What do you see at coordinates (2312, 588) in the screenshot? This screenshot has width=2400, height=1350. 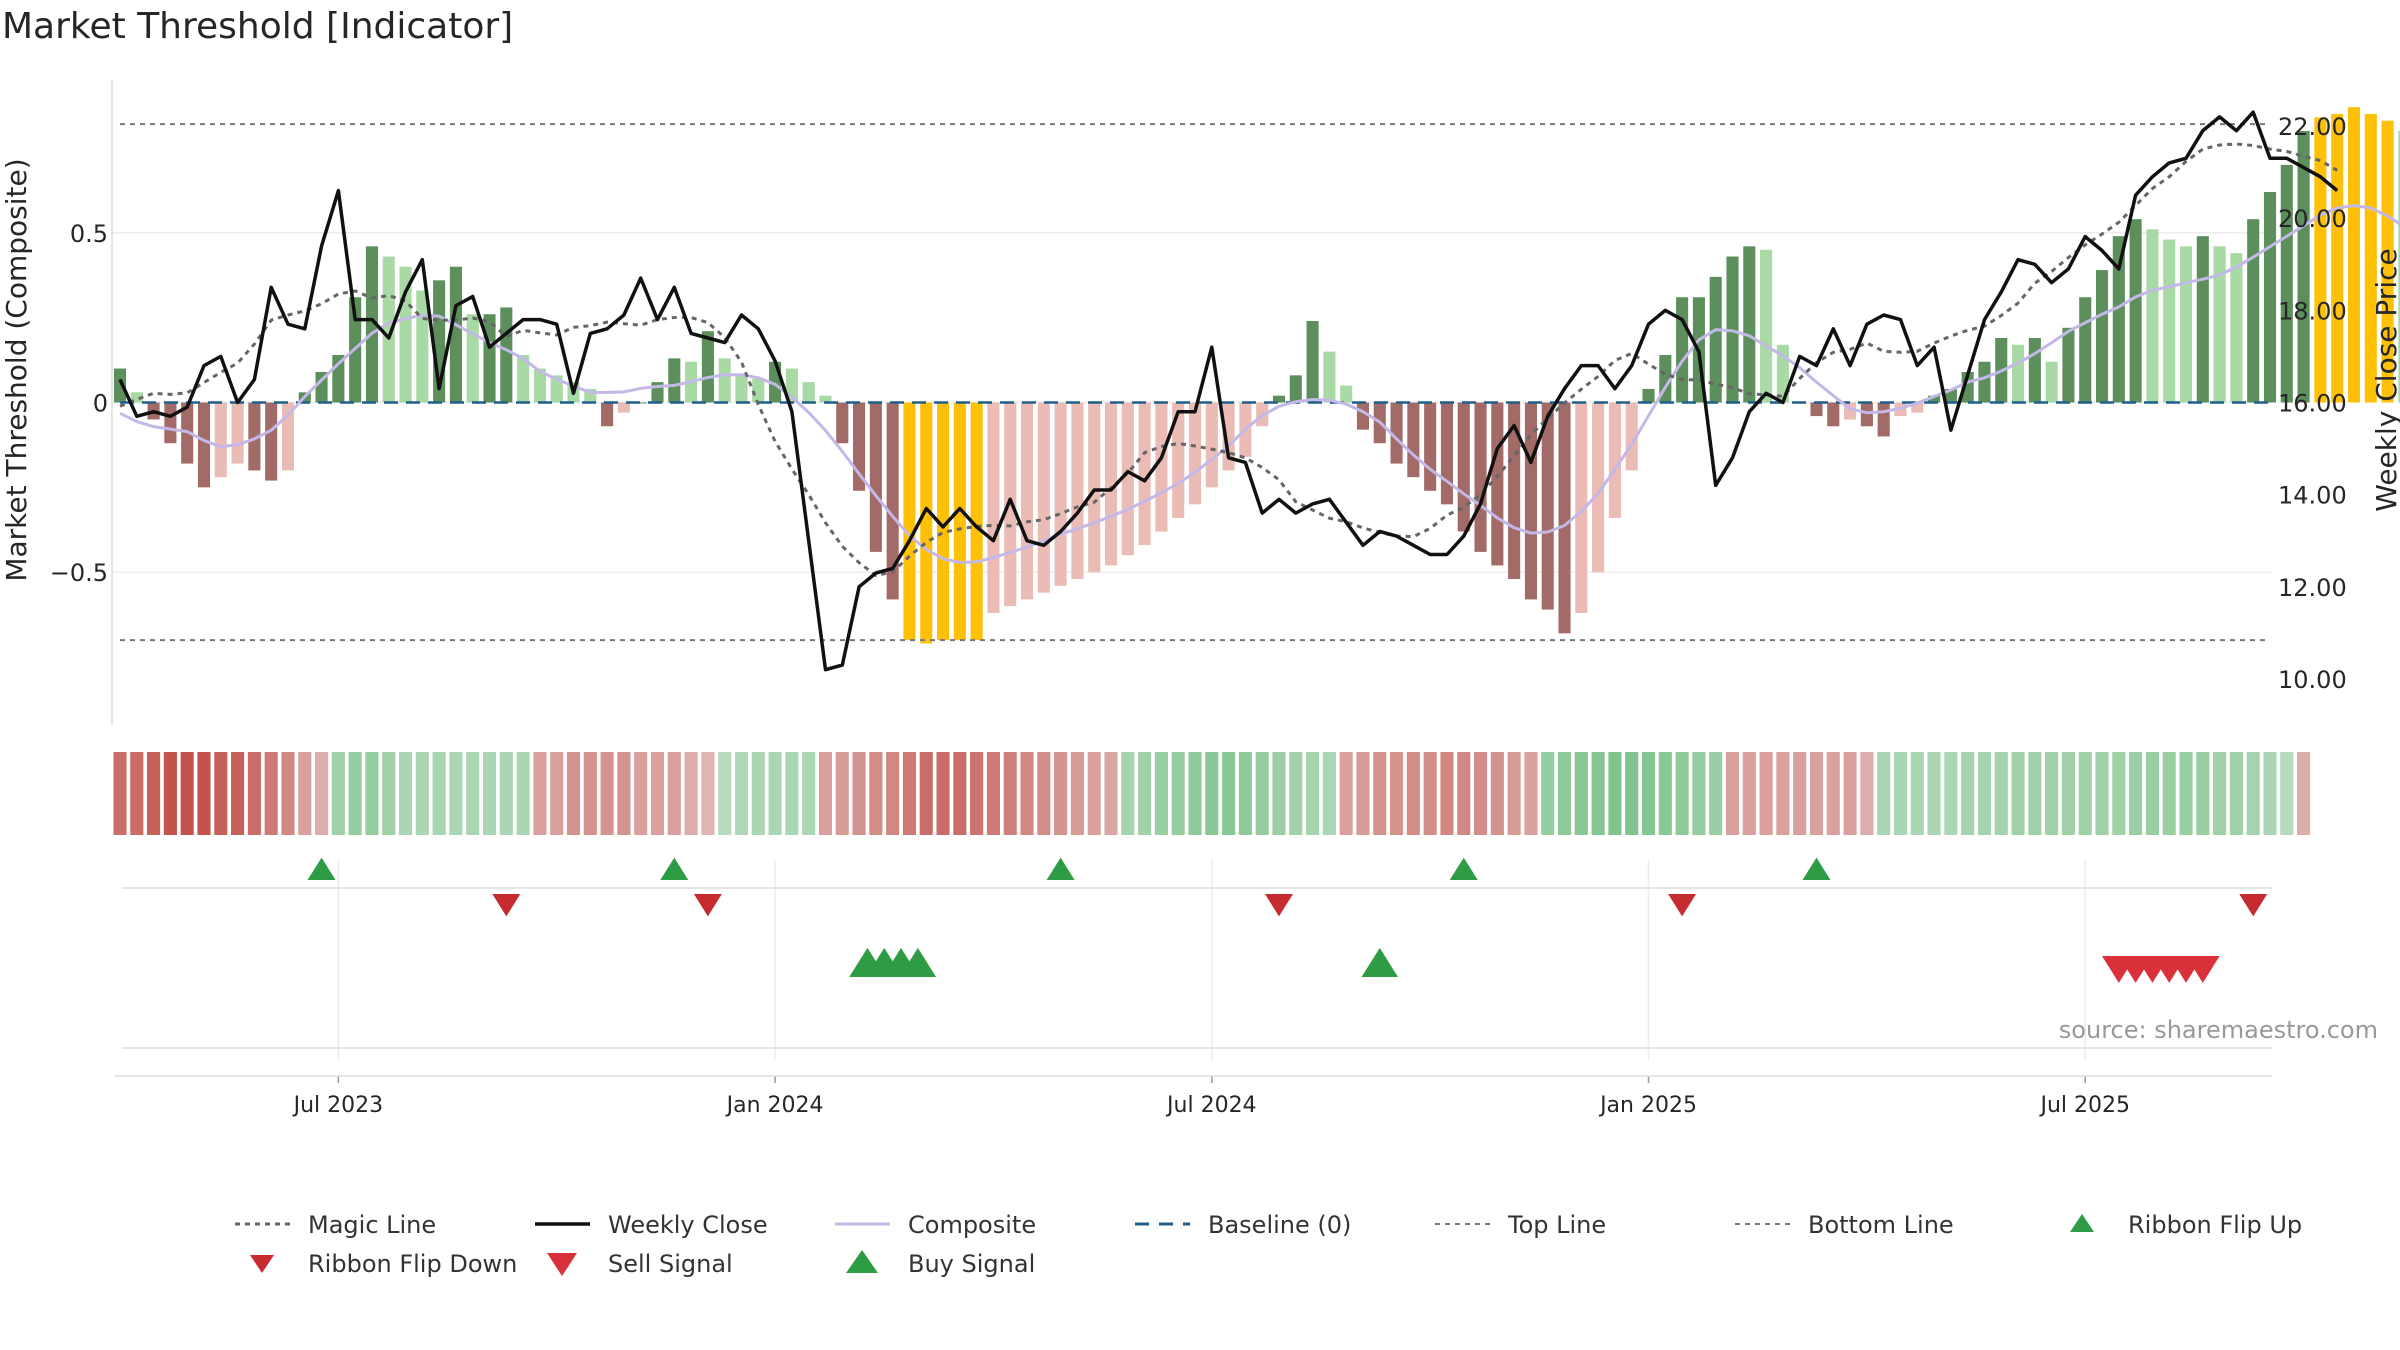 I see `y2-tick-label: 12.00` at bounding box center [2312, 588].